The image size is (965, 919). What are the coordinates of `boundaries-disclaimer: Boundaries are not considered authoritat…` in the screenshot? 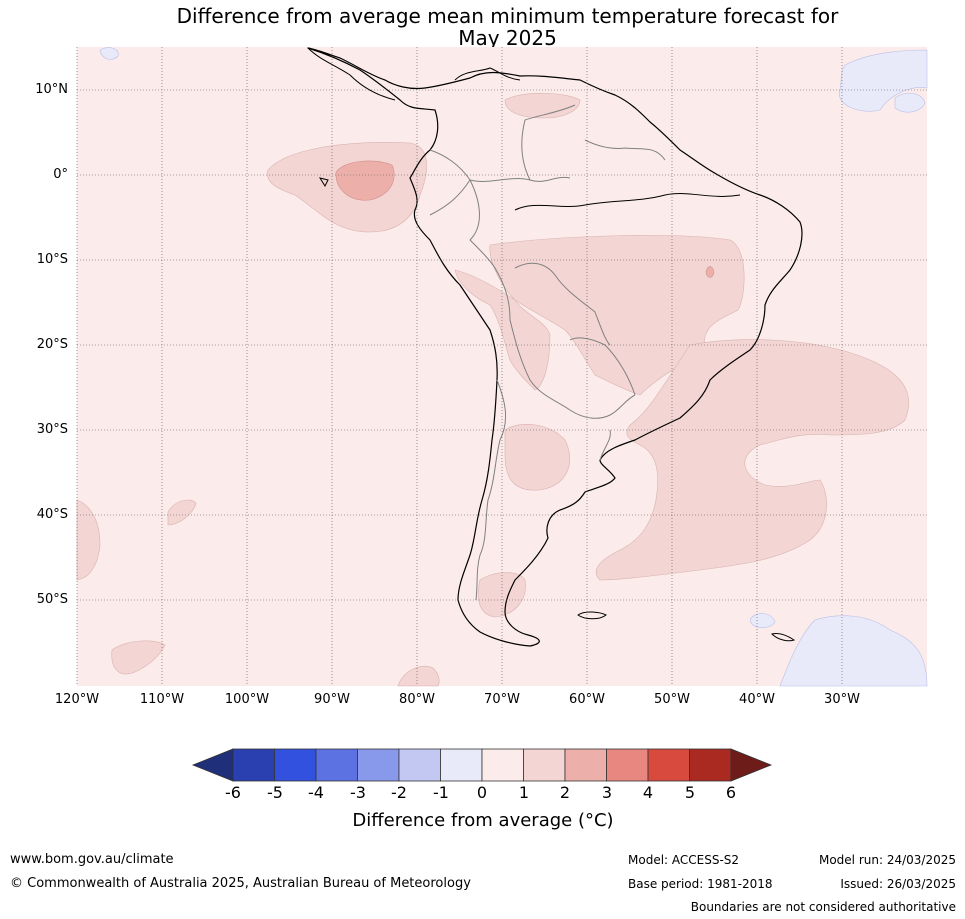 It's located at (823, 907).